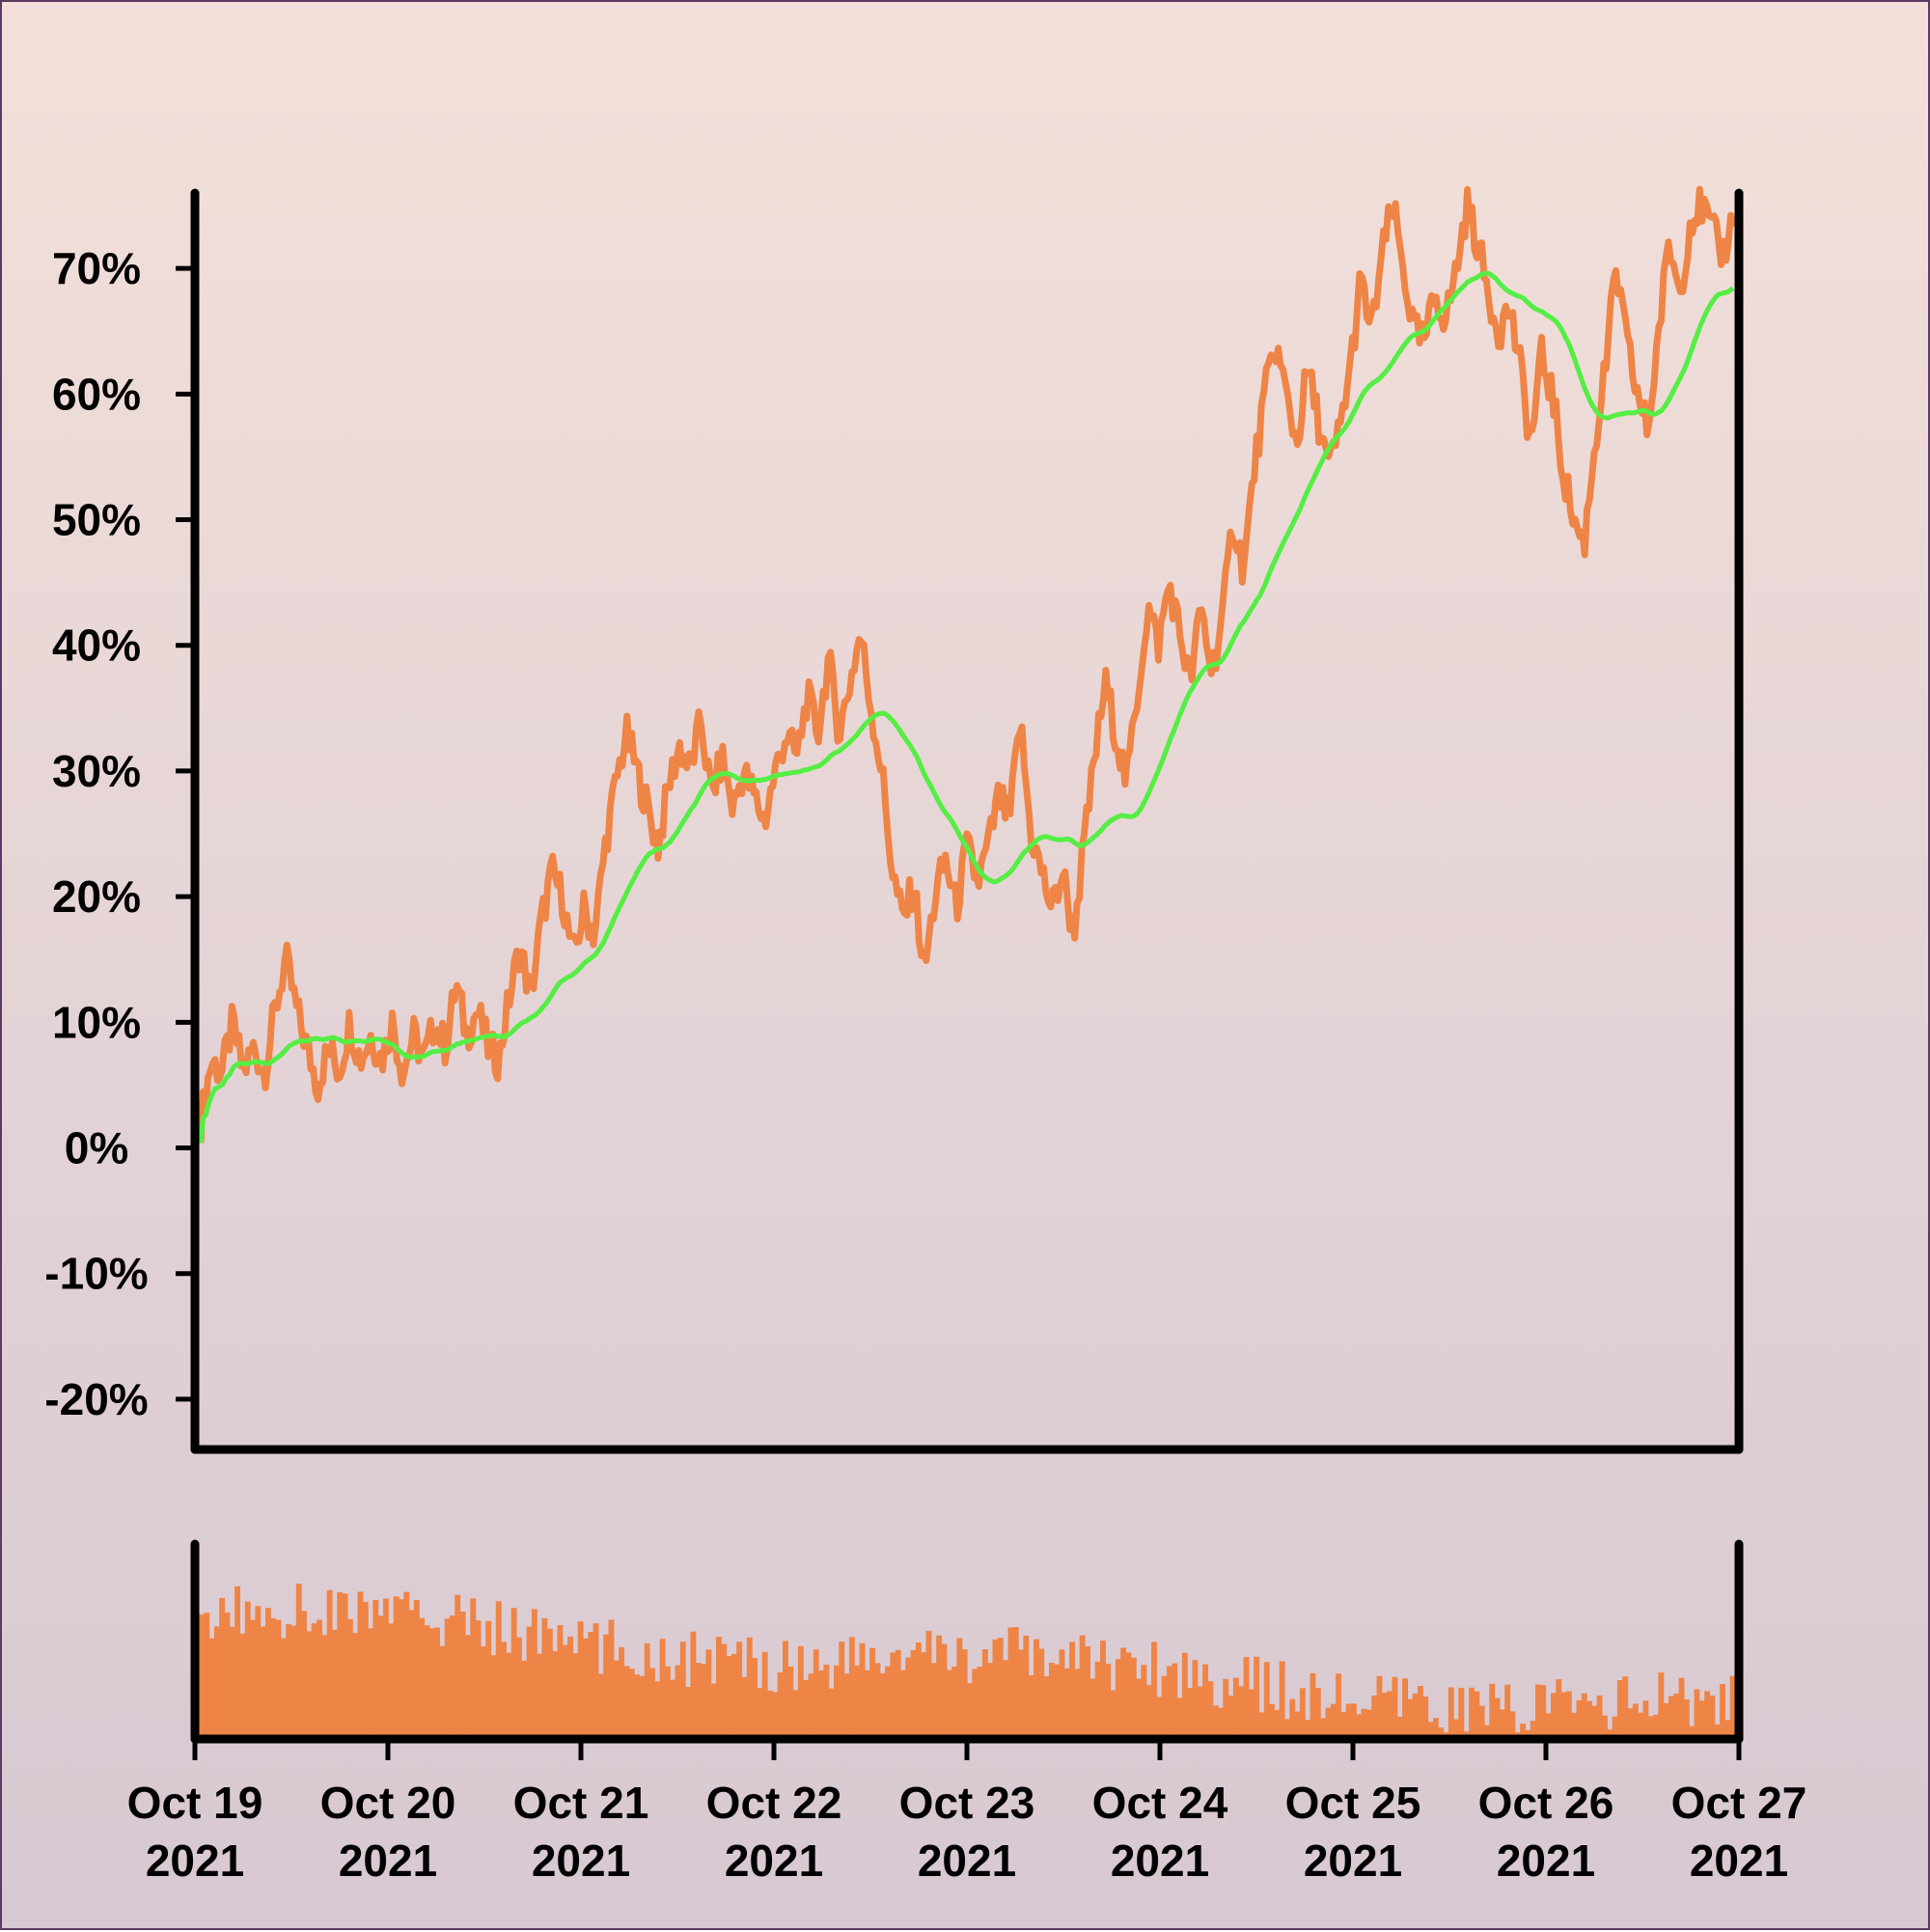  I want to click on x-tick-label-month: Oct 21, so click(581, 1803).